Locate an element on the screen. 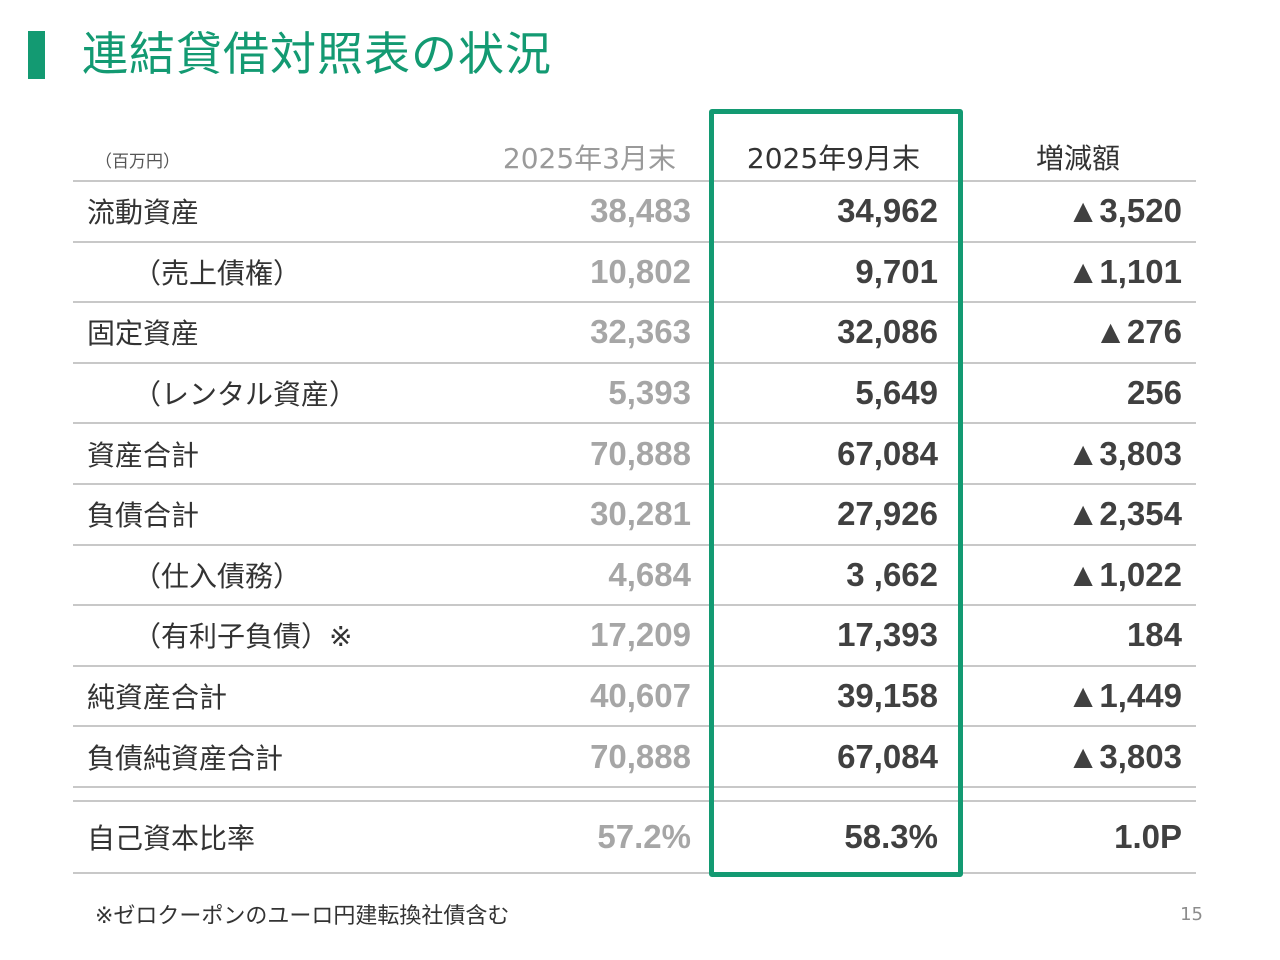 Image resolution: width=1280 pixels, height=960 pixels. row-label: 自己資本比率 is located at coordinates (171, 838).